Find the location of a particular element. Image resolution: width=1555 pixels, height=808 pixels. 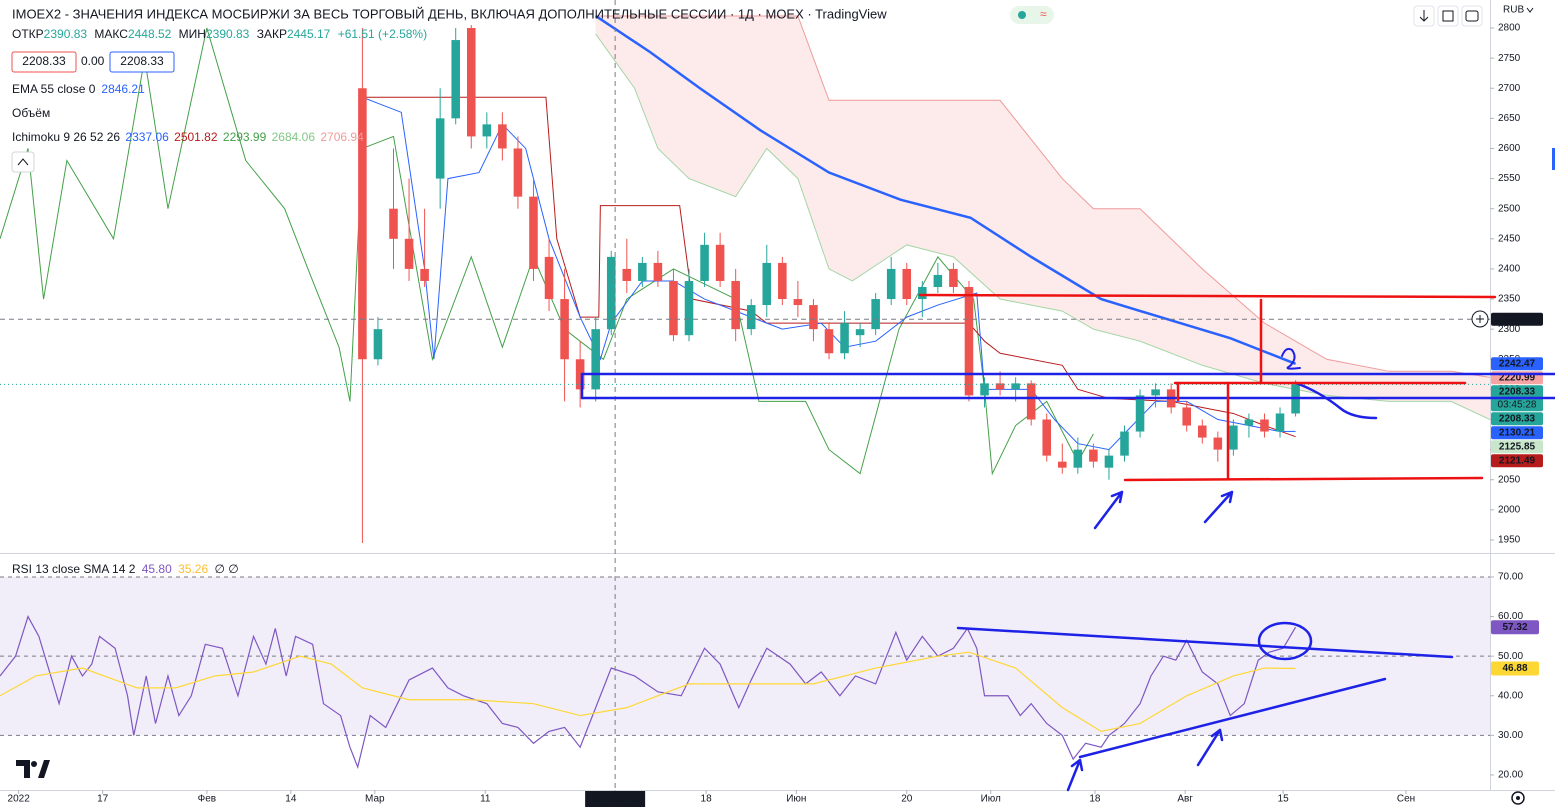

x-tick-label: 14 is located at coordinates (291, 799).